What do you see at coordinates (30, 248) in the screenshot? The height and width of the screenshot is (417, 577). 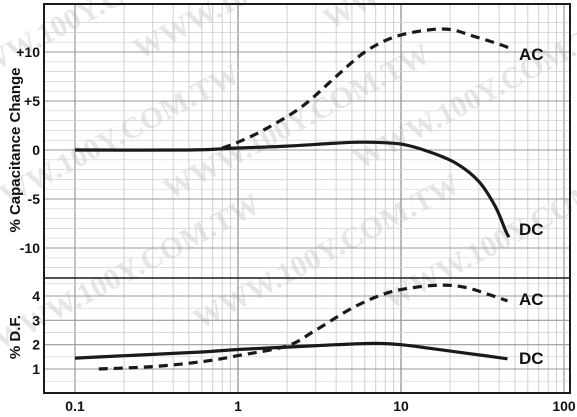 I see `y-tick-label: -10` at bounding box center [30, 248].